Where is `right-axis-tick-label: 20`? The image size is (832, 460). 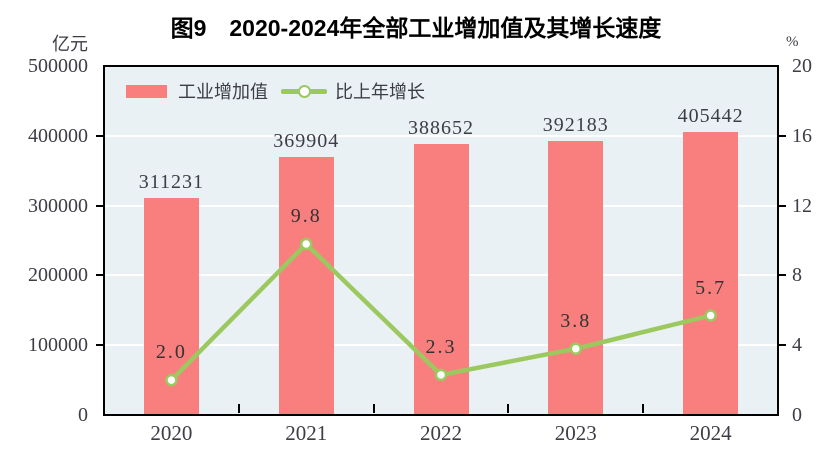
right-axis-tick-label: 20 is located at coordinates (802, 66).